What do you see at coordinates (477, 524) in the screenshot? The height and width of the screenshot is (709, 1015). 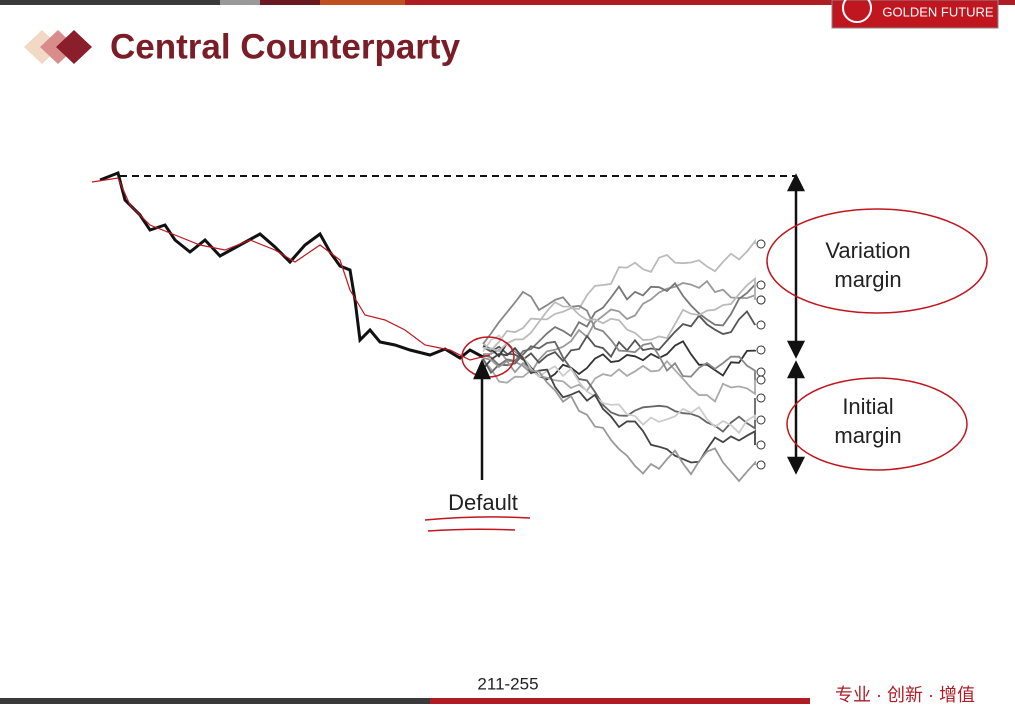 I see `annotation-underline` at bounding box center [477, 524].